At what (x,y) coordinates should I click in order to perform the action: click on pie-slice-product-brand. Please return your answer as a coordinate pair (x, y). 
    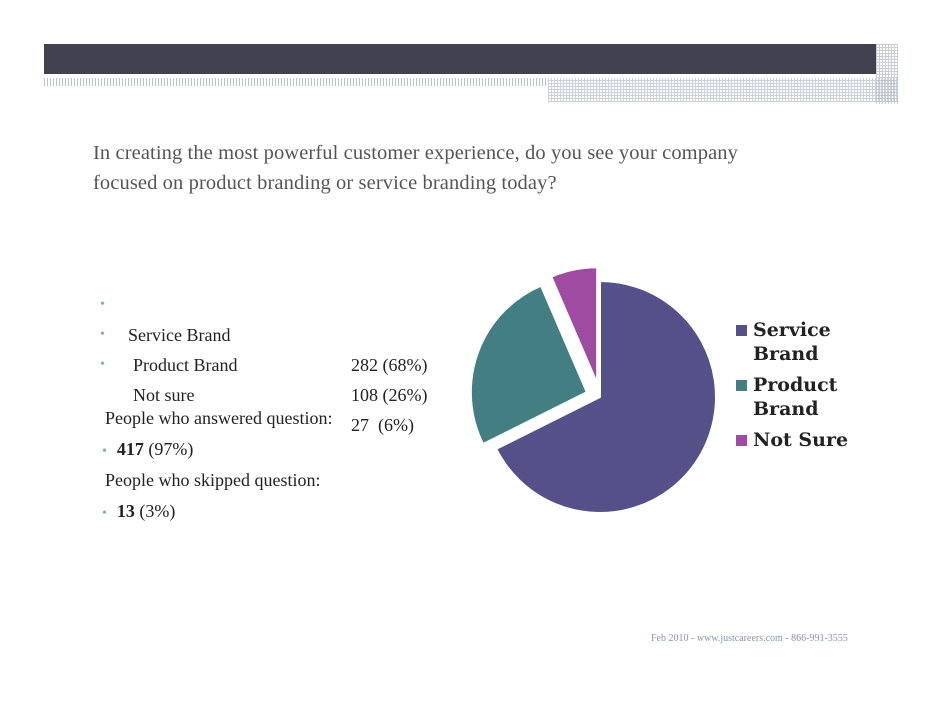
    Looking at the image, I should click on (529, 365).